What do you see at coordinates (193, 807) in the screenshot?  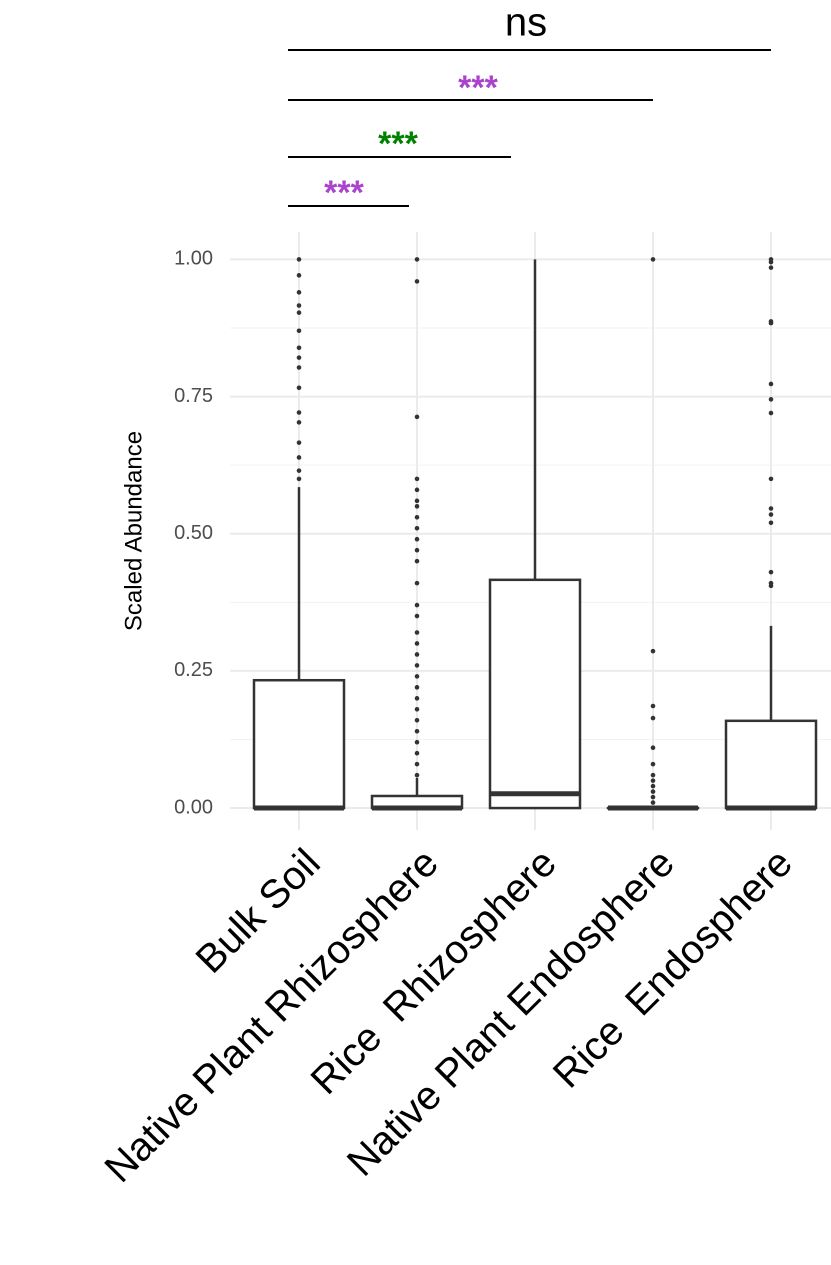 I see `y-tick-label: 0.00` at bounding box center [193, 807].